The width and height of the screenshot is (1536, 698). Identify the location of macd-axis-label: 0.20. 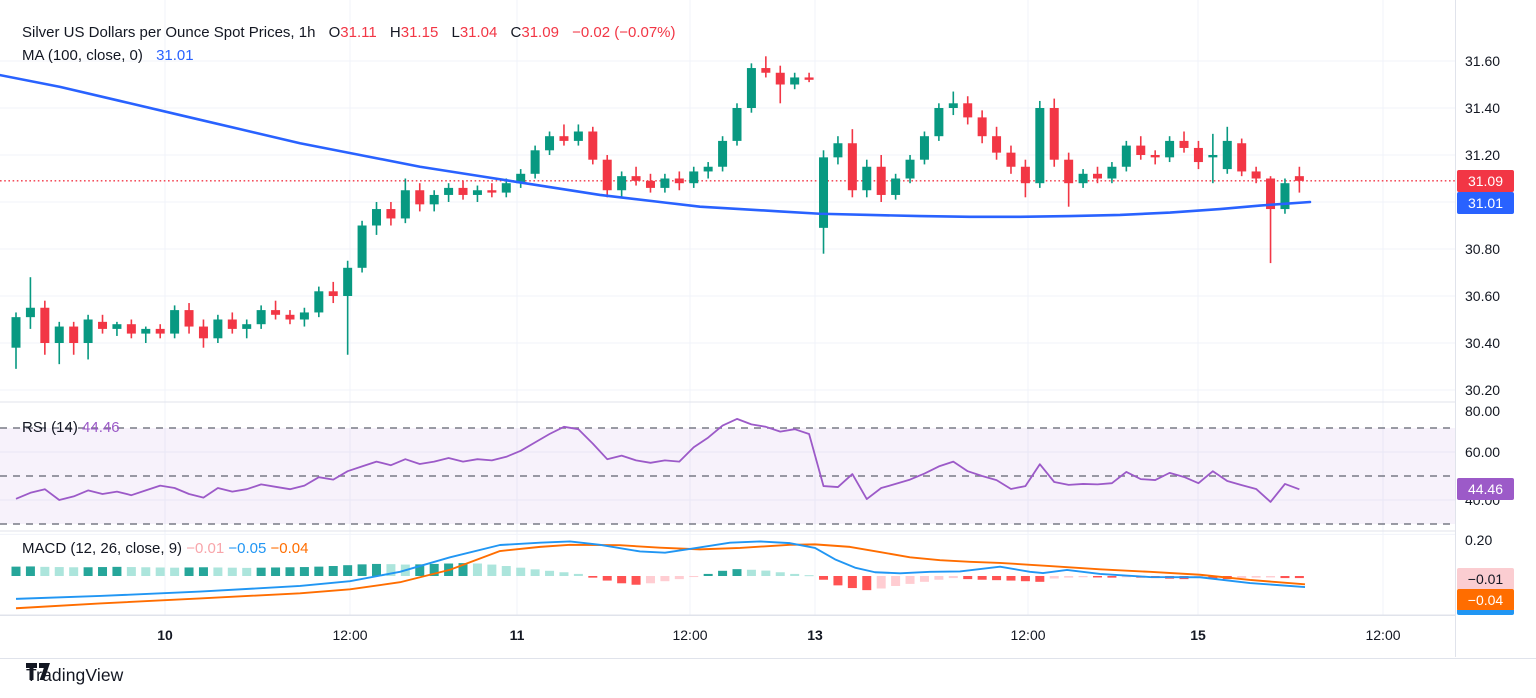
(1479, 540).